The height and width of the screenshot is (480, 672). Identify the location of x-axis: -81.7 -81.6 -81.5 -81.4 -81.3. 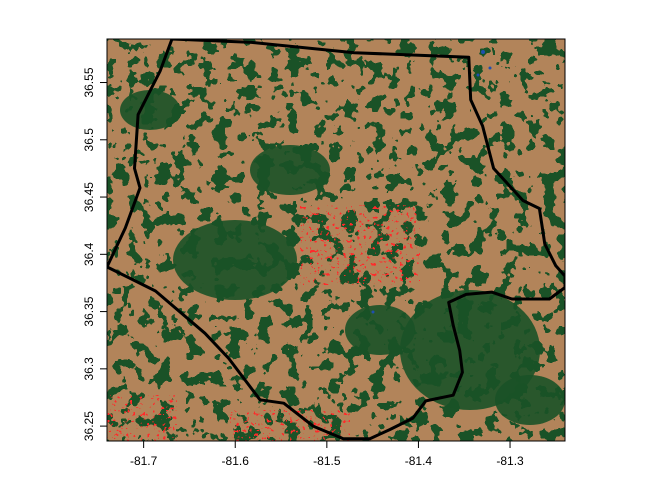
(327, 454).